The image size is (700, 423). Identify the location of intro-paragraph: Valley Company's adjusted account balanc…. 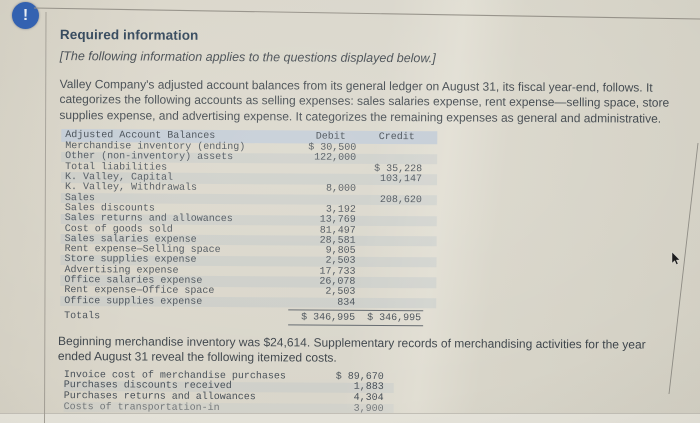
(364, 101).